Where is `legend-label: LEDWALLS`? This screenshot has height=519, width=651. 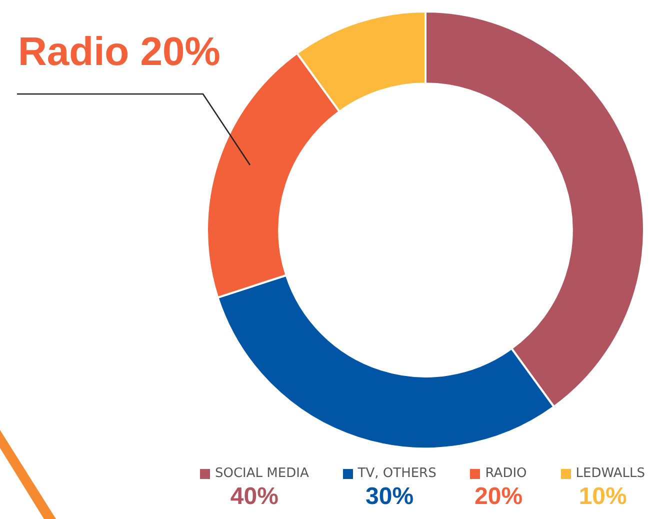 legend-label: LEDWALLS is located at coordinates (610, 473).